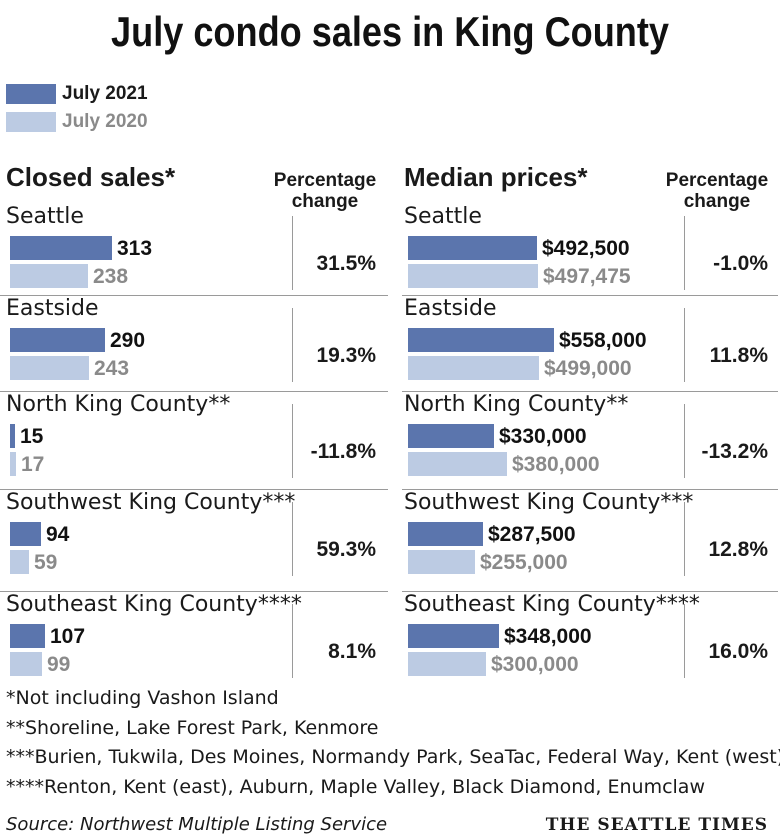 The image size is (780, 839). Describe the element at coordinates (111, 276) in the screenshot. I see `value-label-2020: 238` at that location.